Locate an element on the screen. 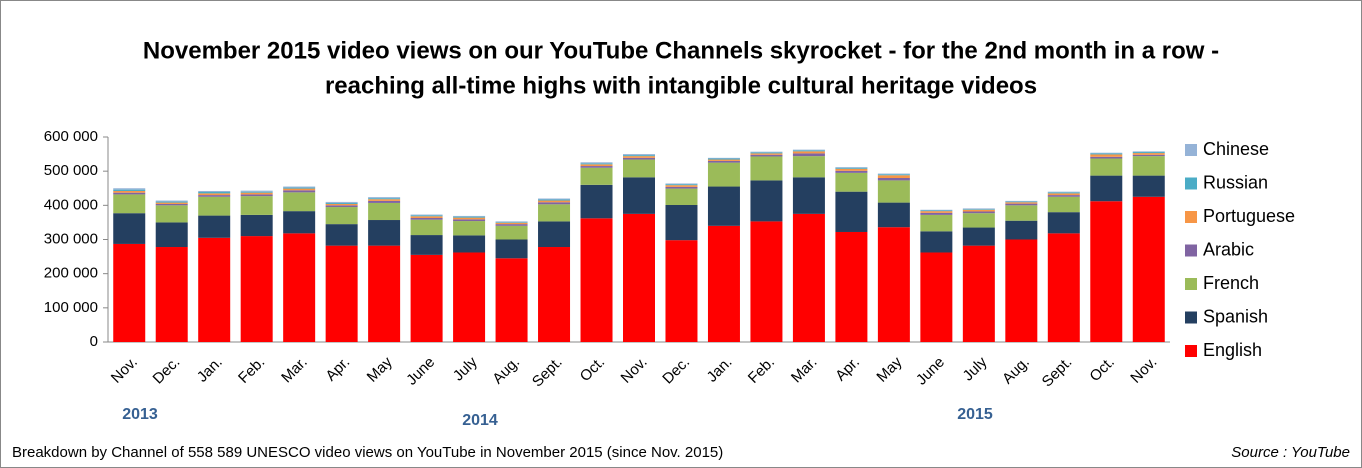 The height and width of the screenshot is (468, 1362). legend-label: Chinese is located at coordinates (1236, 149).